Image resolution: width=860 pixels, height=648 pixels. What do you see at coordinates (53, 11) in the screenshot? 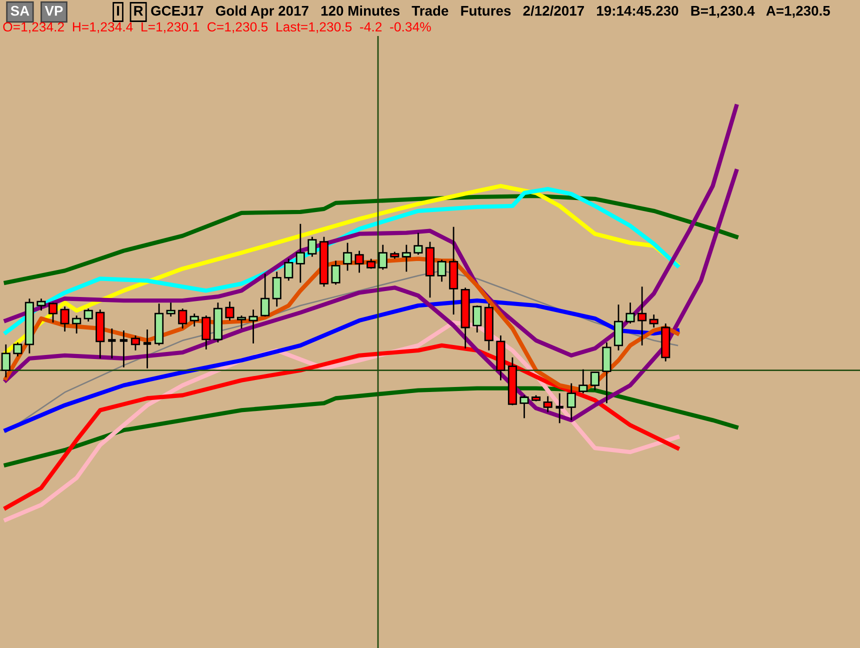
I see `text: VP` at bounding box center [53, 11].